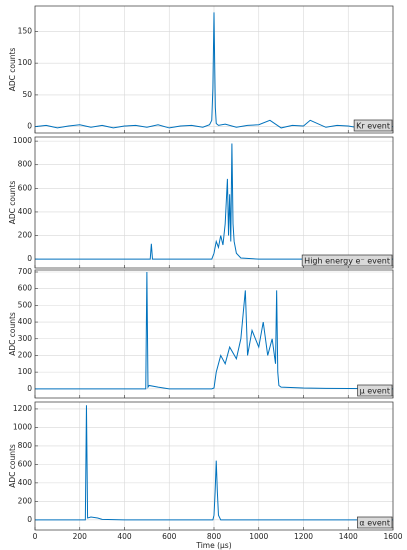  I want to click on x-tick-label: 800, so click(214, 536).